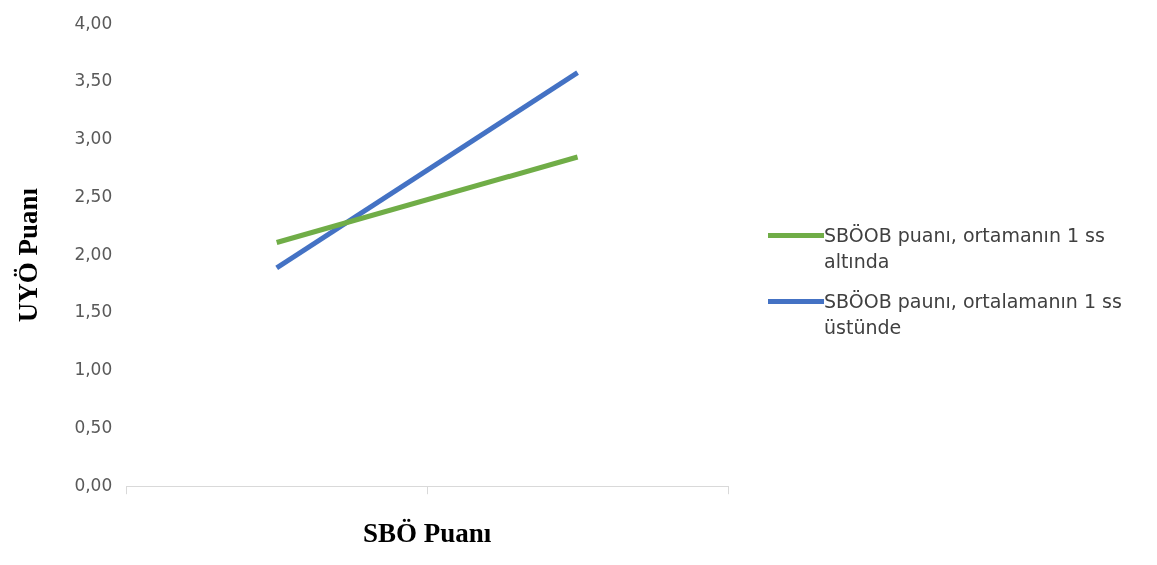 The image size is (1157, 565). What do you see at coordinates (427, 532) in the screenshot?
I see `x-axis-title: SBÖ Puanı` at bounding box center [427, 532].